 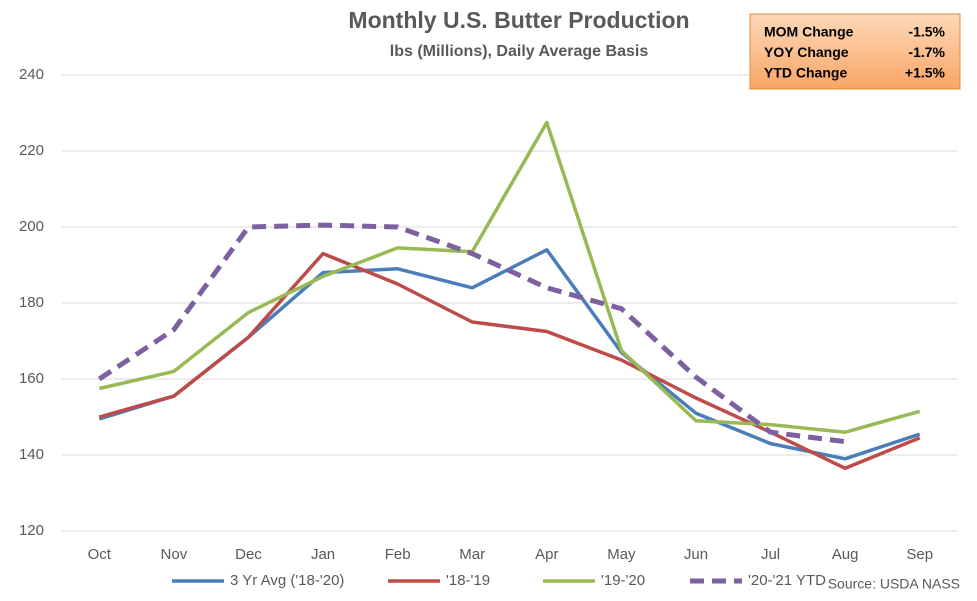 I want to click on x-tick-label: Oct, so click(x=100, y=554).